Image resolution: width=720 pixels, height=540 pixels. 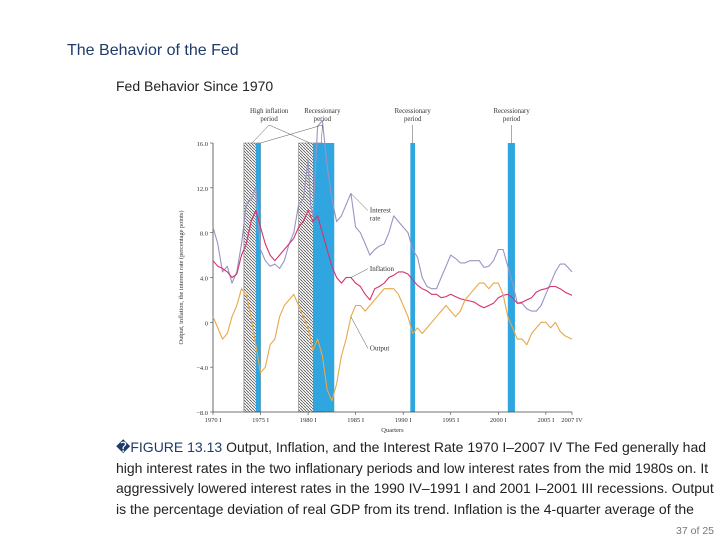 I want to click on x-tick-label: 1980 I, so click(x=308, y=420).